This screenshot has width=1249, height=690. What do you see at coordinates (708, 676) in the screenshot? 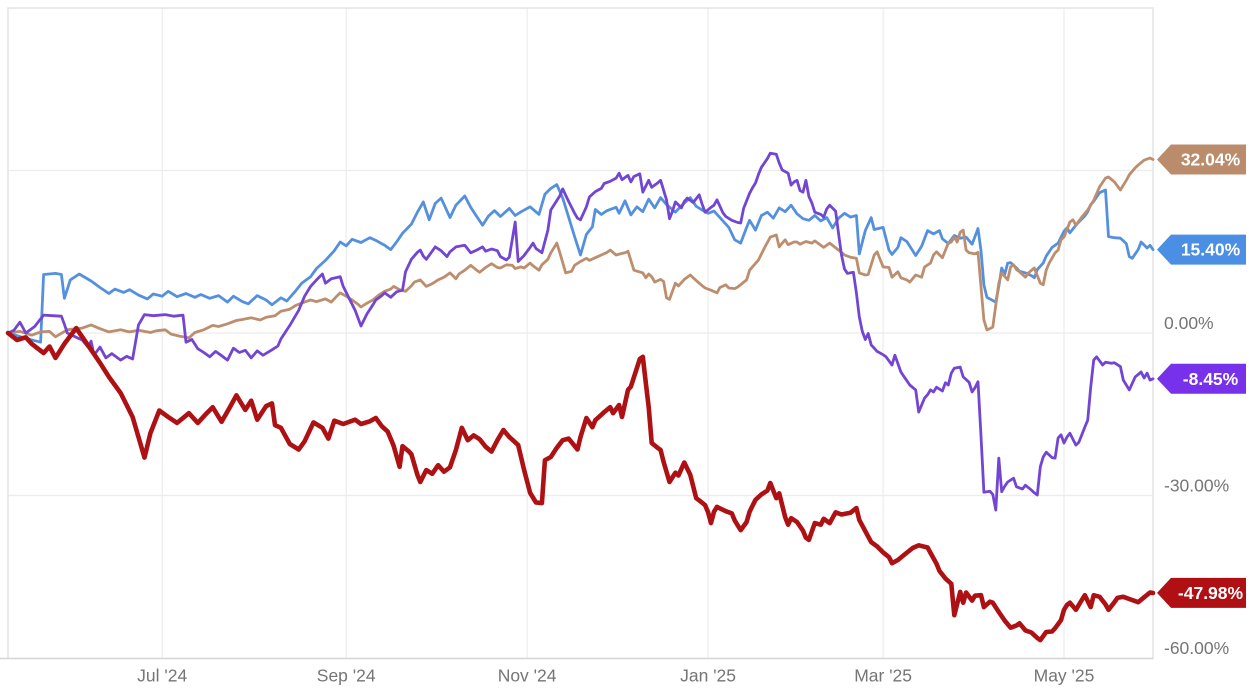
I see `x-axis-label: Jan '25` at bounding box center [708, 676].